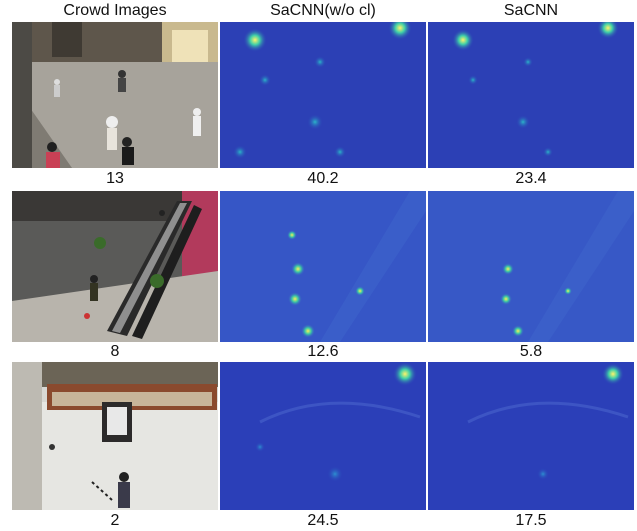  Describe the element at coordinates (531, 178) in the screenshot. I see `count-row1-sacnn: 23.4` at that location.